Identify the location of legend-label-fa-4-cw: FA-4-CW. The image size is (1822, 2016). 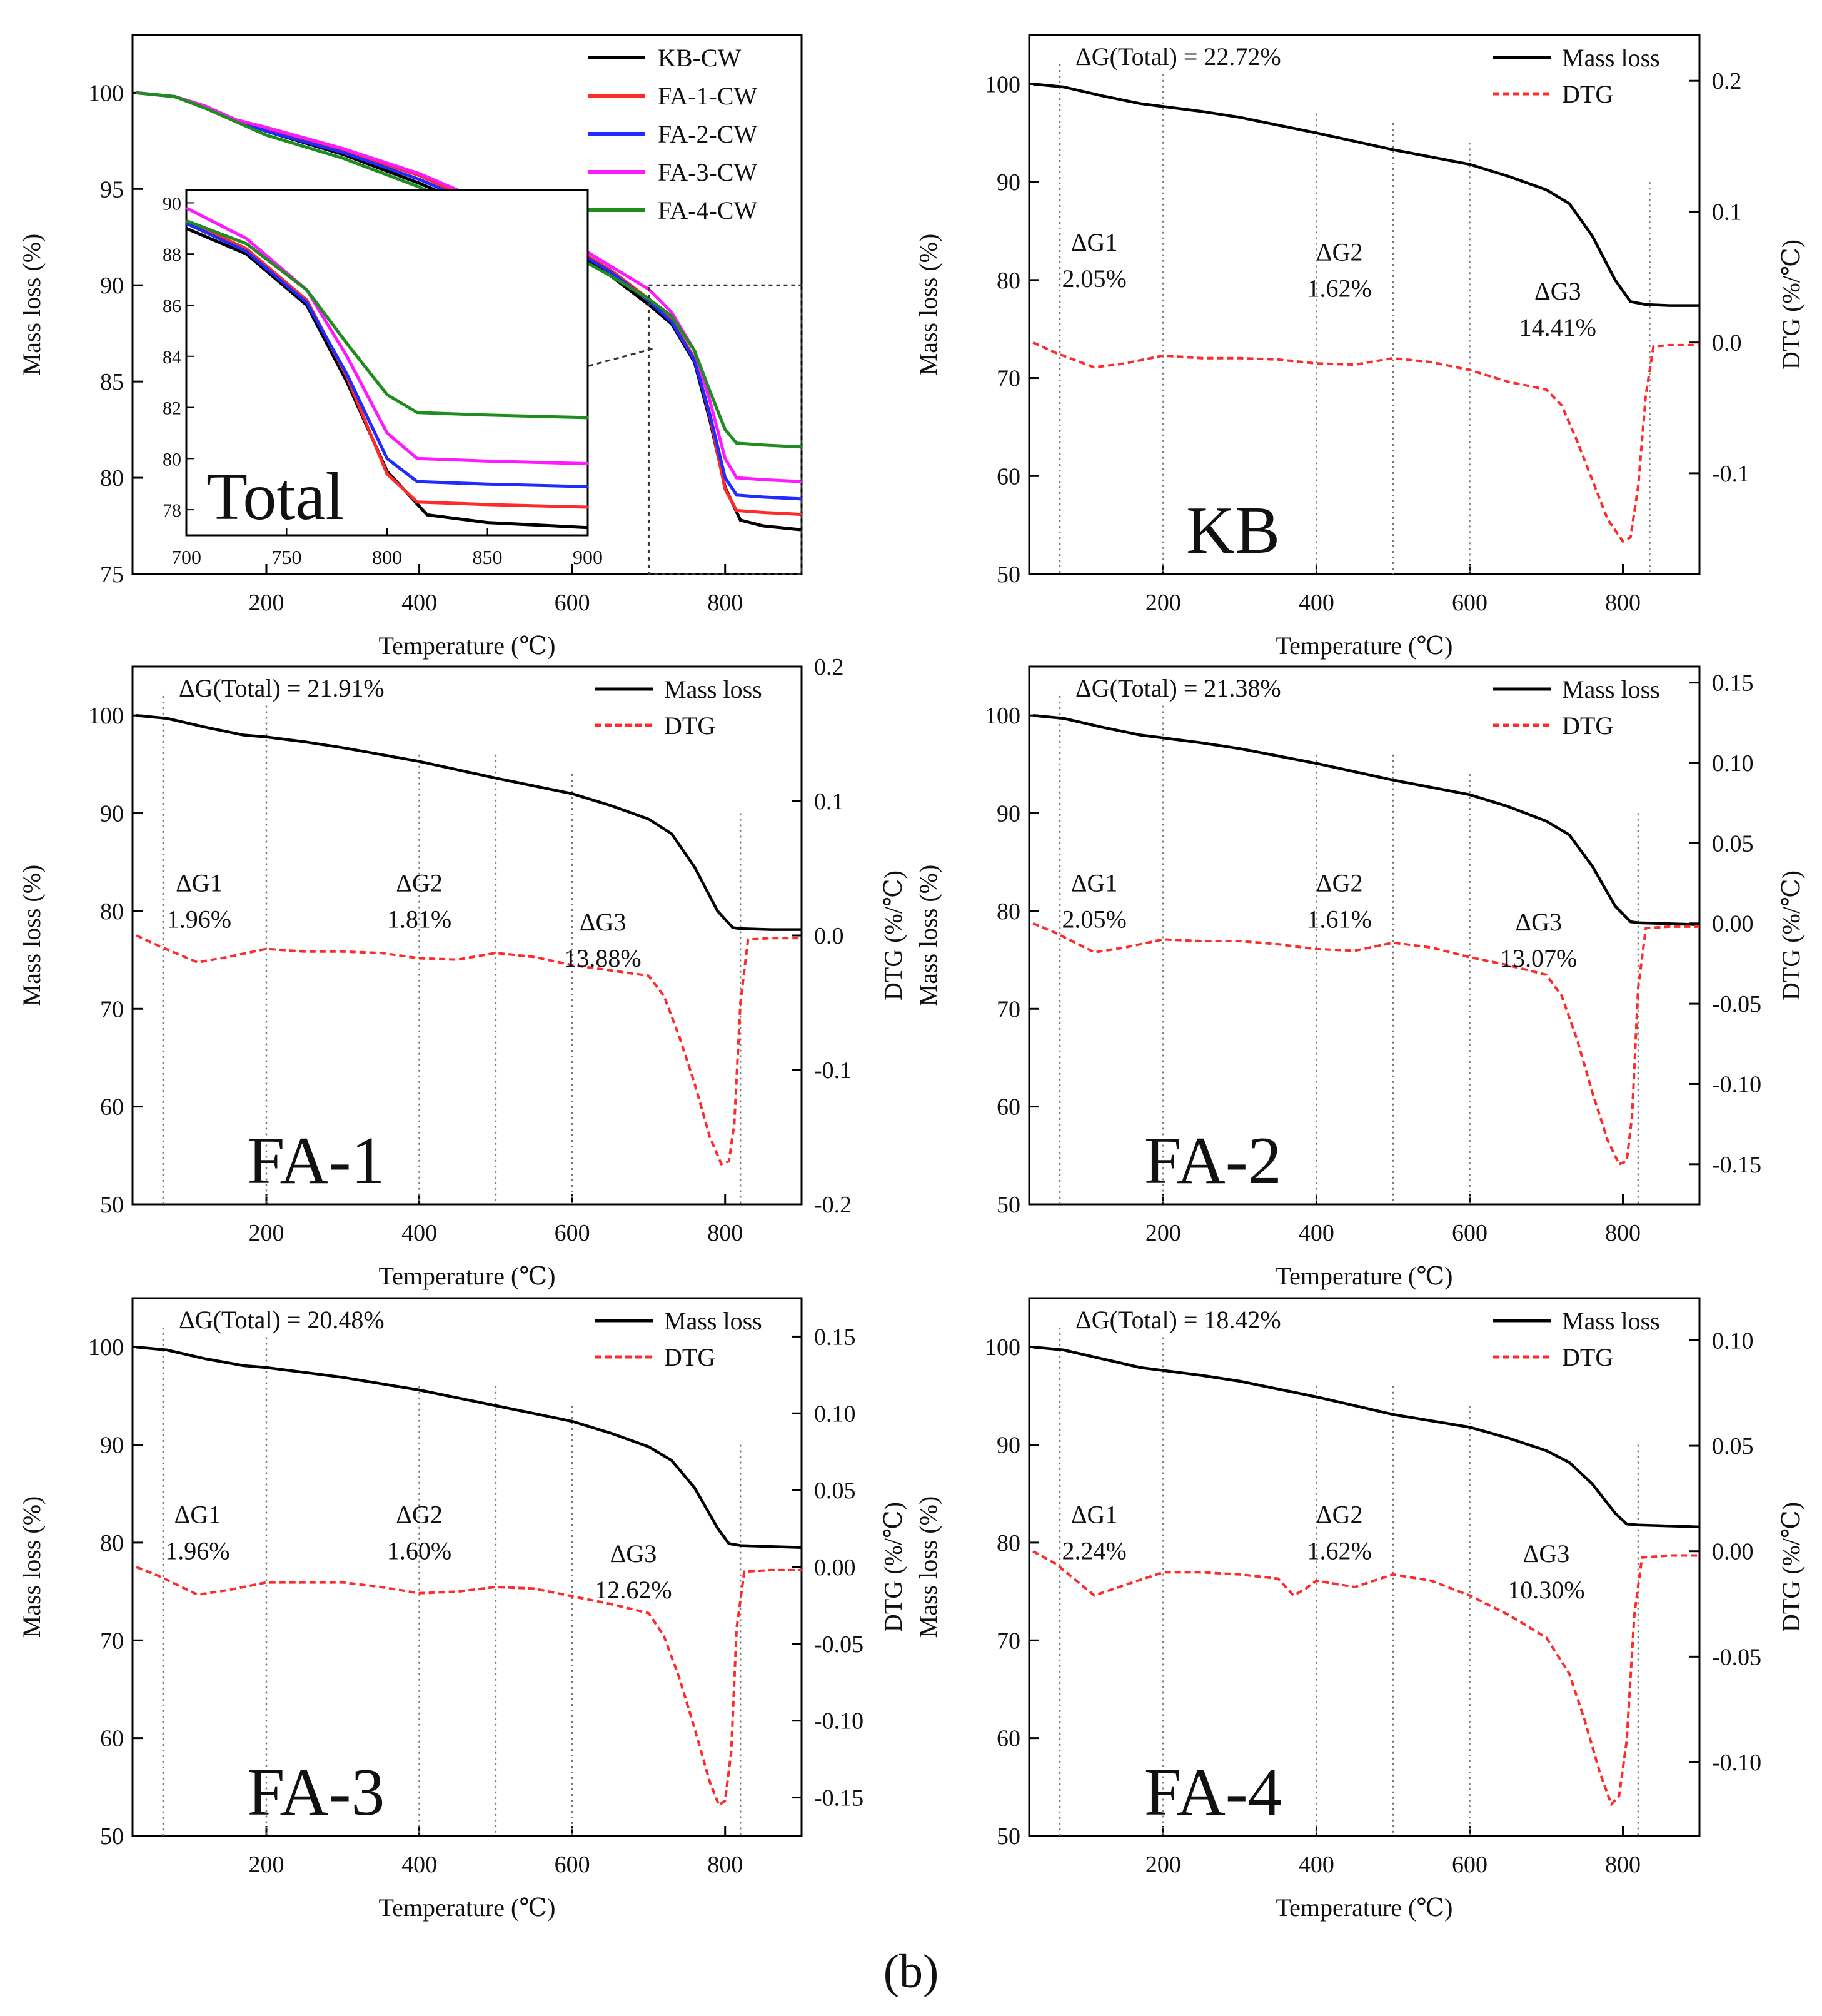
(707, 210).